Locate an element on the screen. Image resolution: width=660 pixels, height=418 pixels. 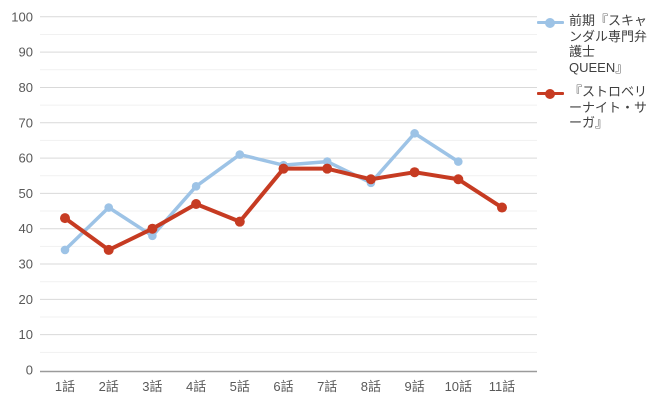
legend-label-line: 『ストロベリ is located at coordinates (608, 91).